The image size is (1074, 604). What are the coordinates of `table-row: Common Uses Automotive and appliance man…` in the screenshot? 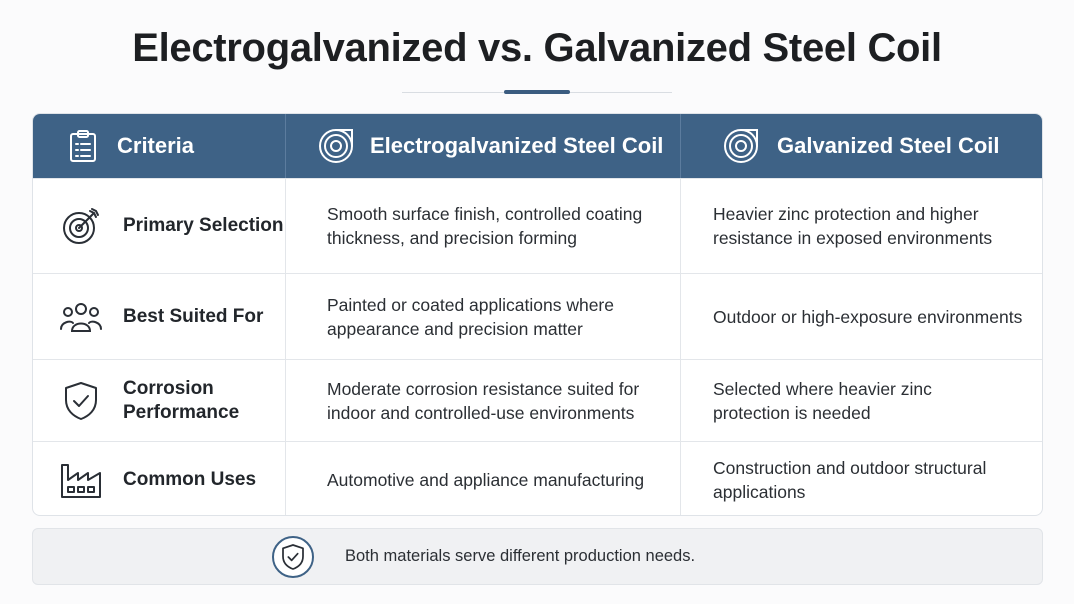 It's located at (537, 478).